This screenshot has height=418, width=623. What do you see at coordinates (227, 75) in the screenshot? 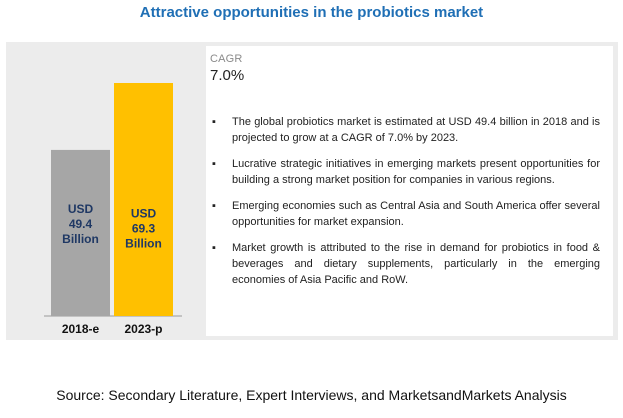
I see `cagr-value: 7.0%` at bounding box center [227, 75].